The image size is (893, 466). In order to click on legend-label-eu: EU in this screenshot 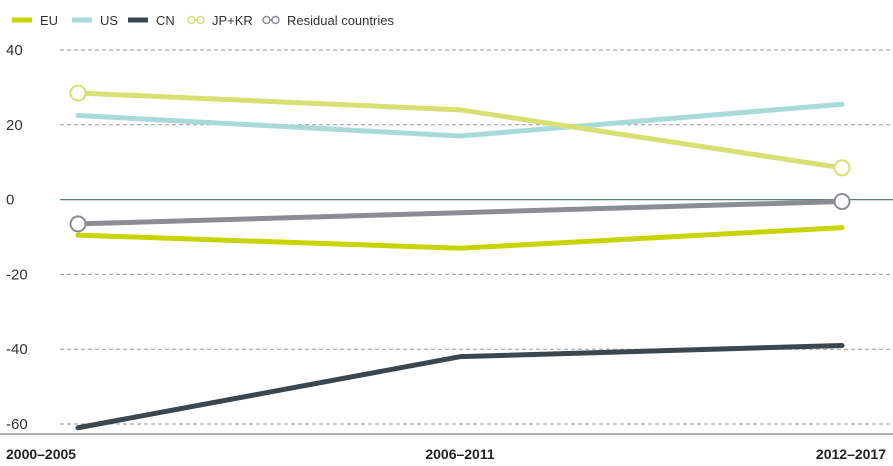, I will do `click(49, 20)`.